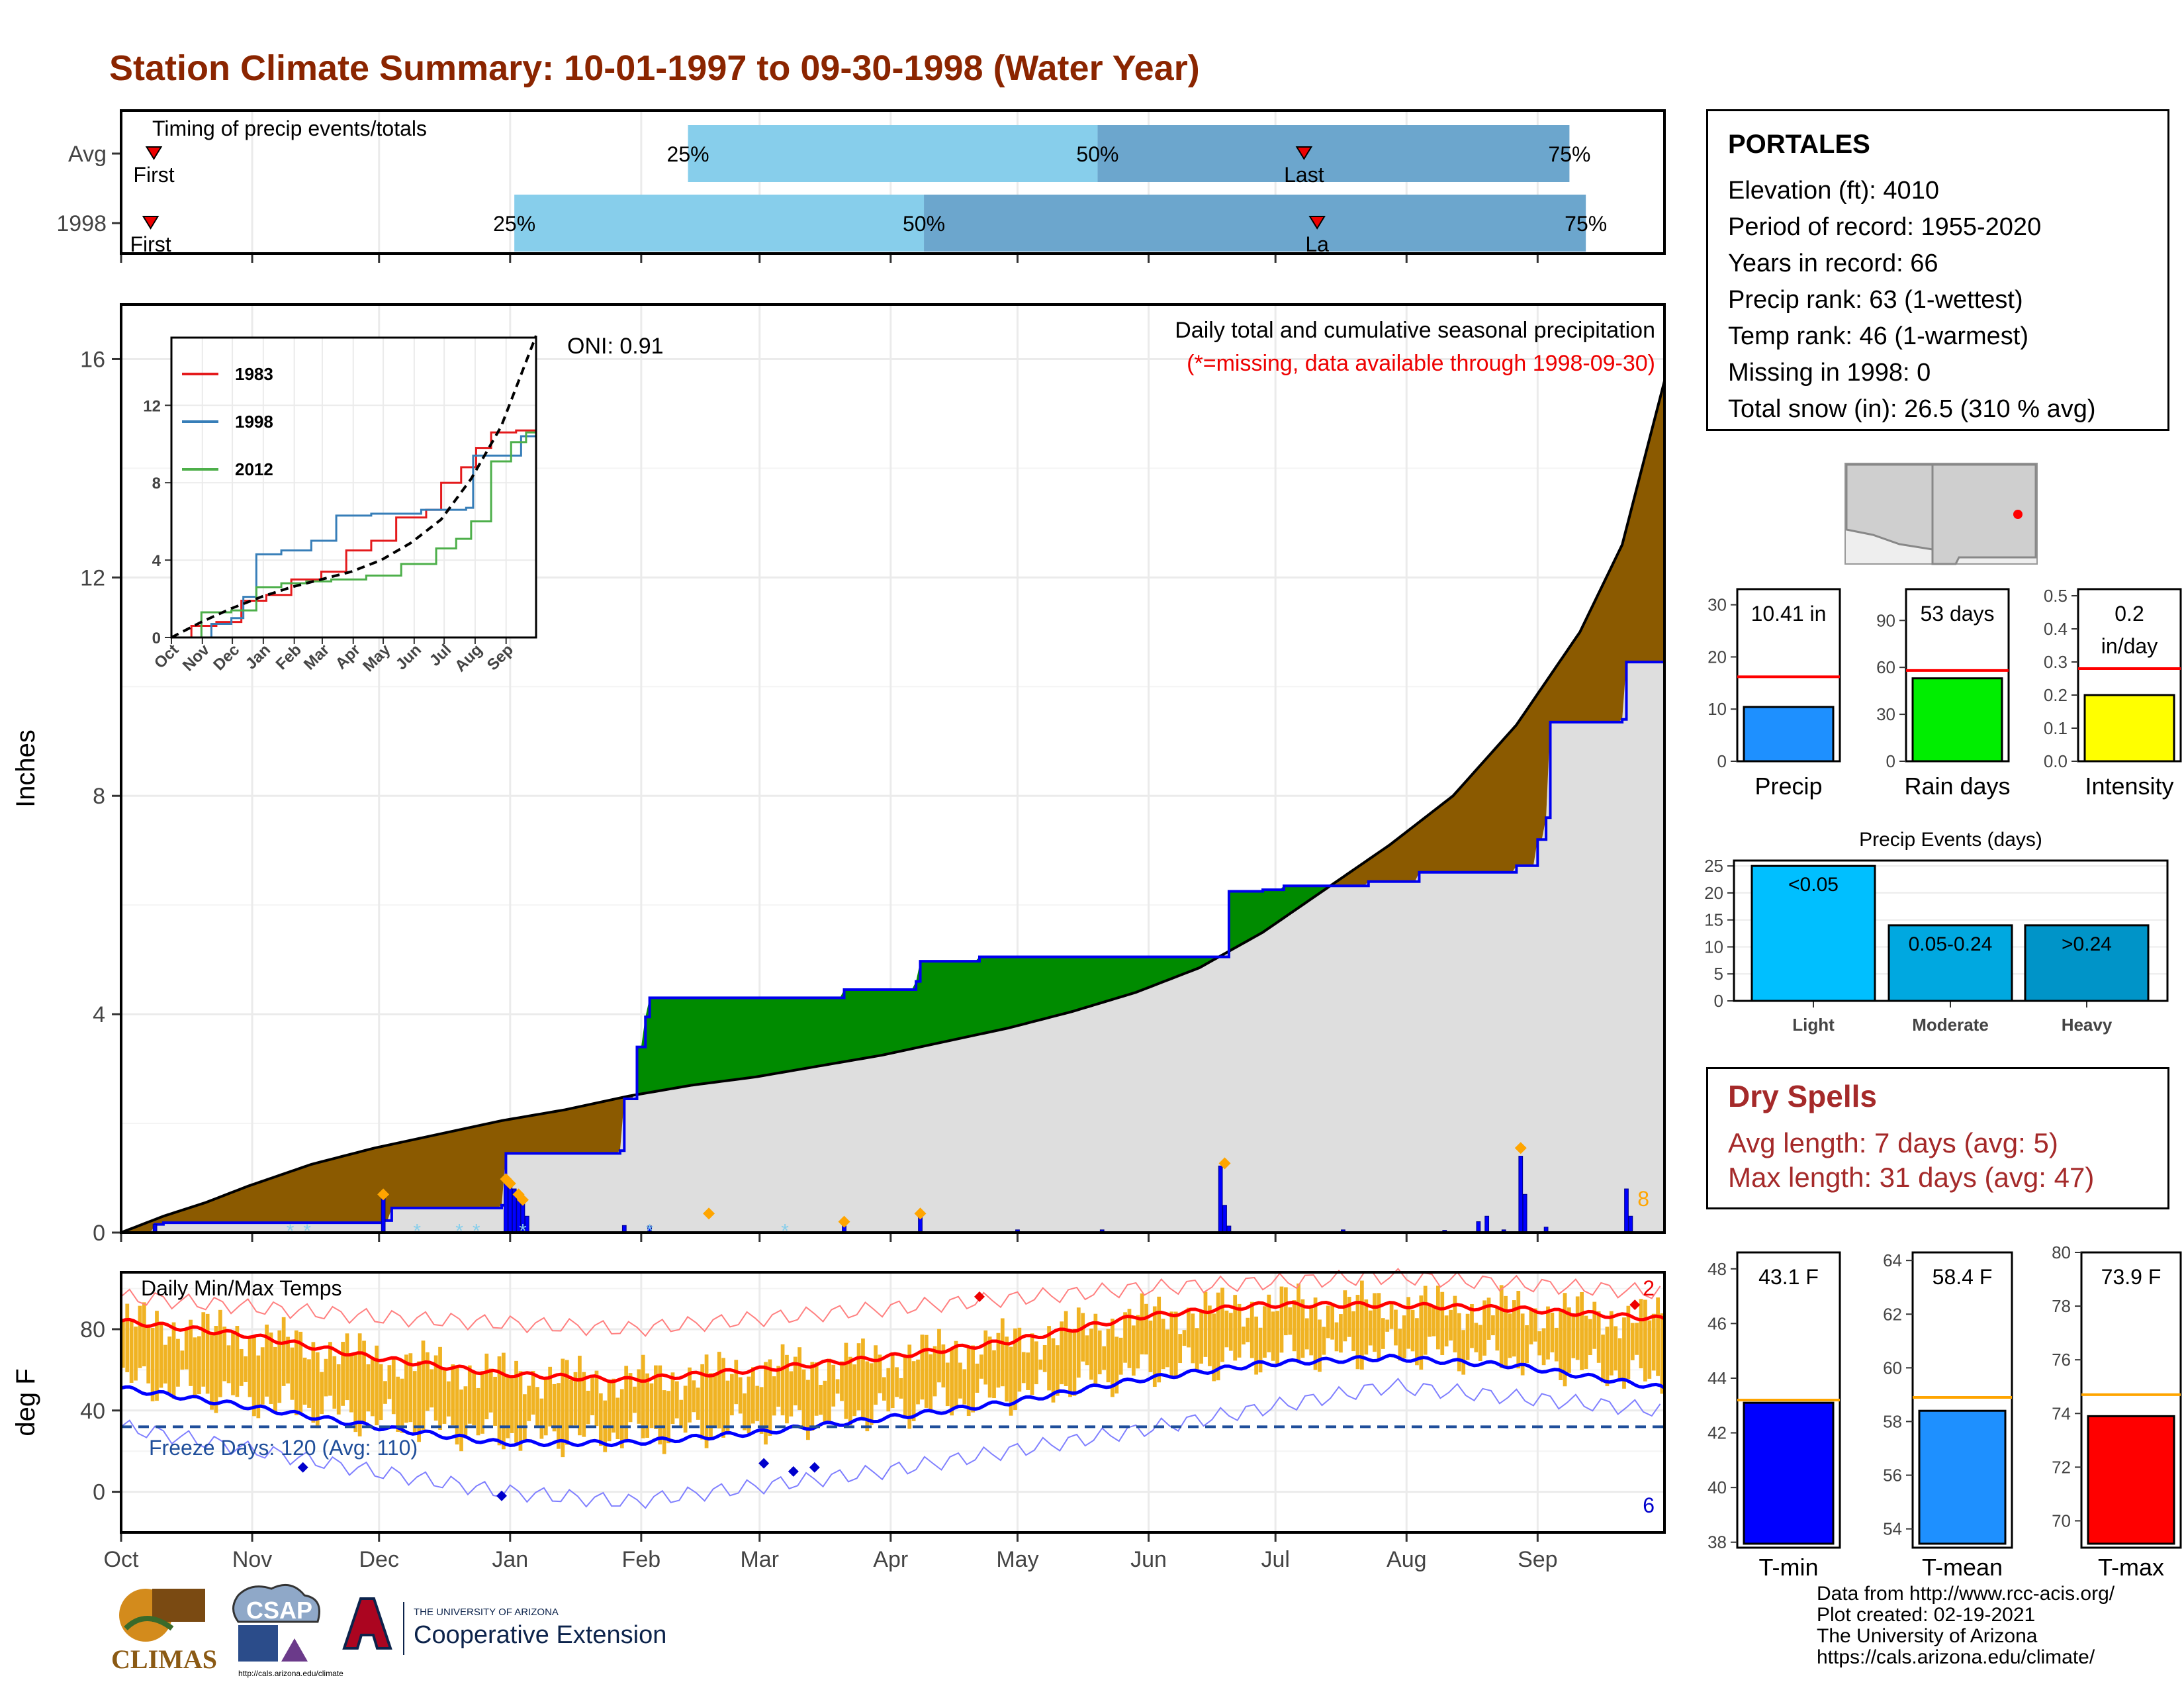  Describe the element at coordinates (1317, 223) in the screenshot. I see `timing-last-marker` at that location.